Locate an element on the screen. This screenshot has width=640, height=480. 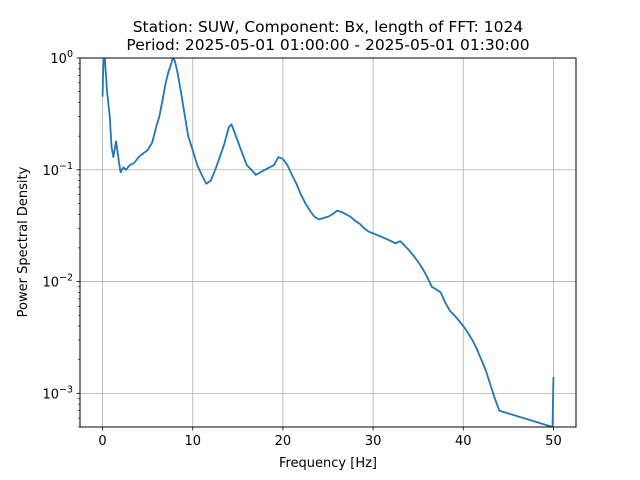
x-tick-label: 0 is located at coordinates (102, 441).